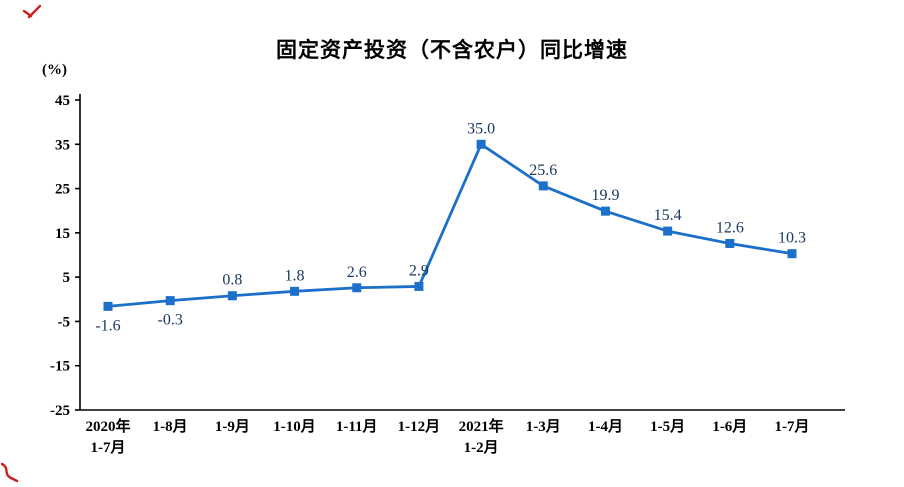 The height and width of the screenshot is (487, 904). Describe the element at coordinates (62, 145) in the screenshot. I see `svg-text: 35` at that location.